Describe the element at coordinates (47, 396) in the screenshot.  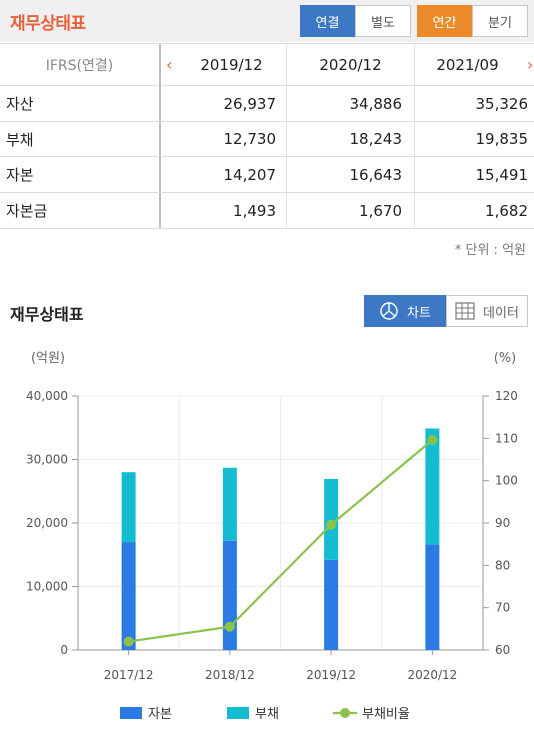
I see `left-tick-label: 40,000` at that location.